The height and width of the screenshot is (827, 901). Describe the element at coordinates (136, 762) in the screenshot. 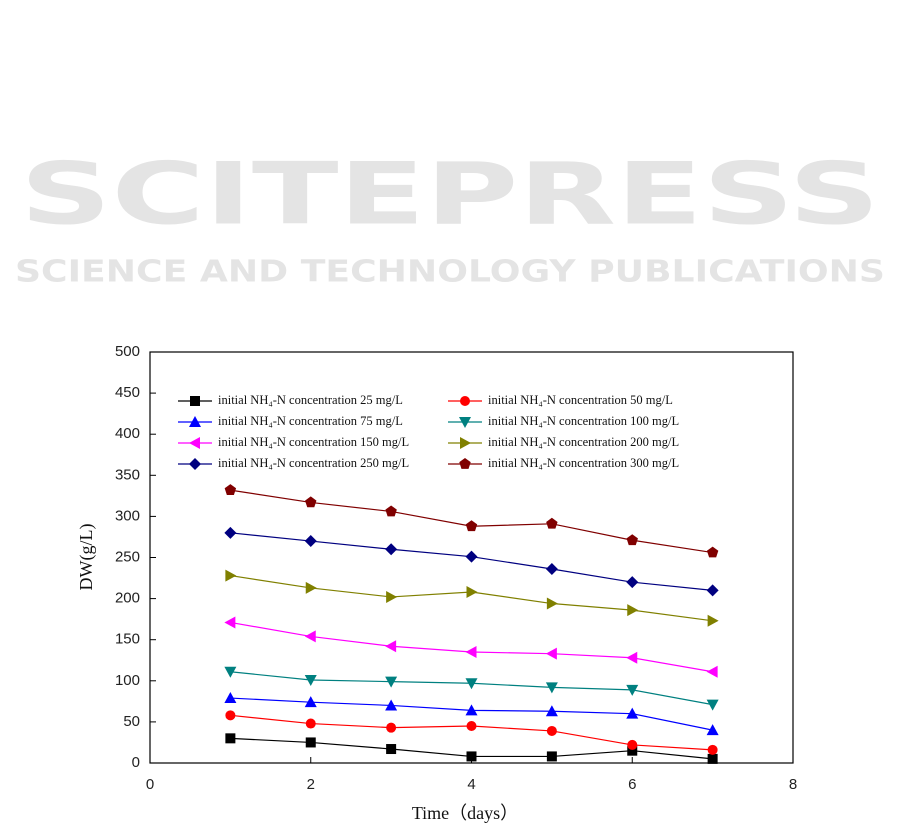

I see `y-tick-label: 0` at that location.